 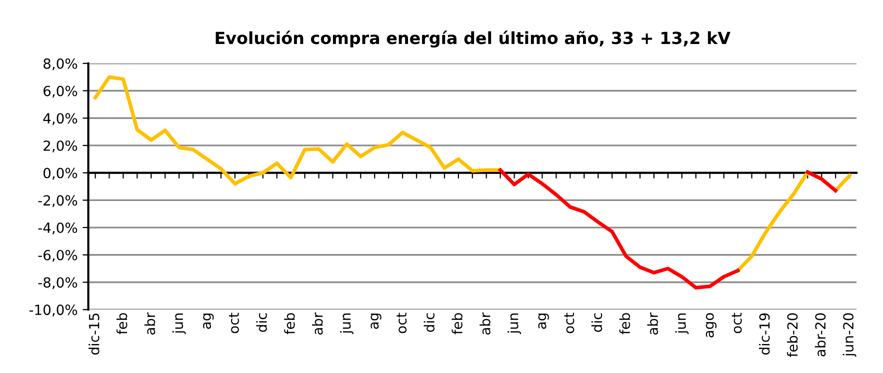 I want to click on x-tick-label: ago, so click(x=711, y=325).